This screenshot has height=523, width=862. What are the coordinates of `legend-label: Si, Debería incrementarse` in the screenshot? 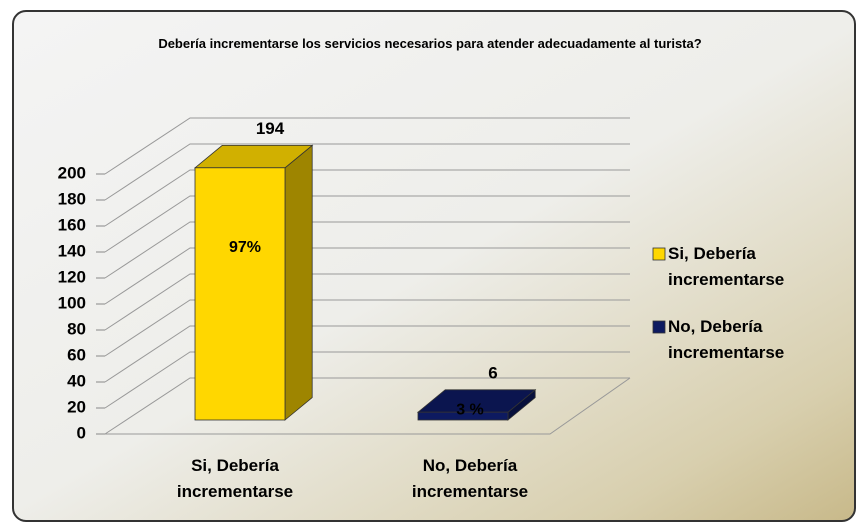 It's located at (726, 266).